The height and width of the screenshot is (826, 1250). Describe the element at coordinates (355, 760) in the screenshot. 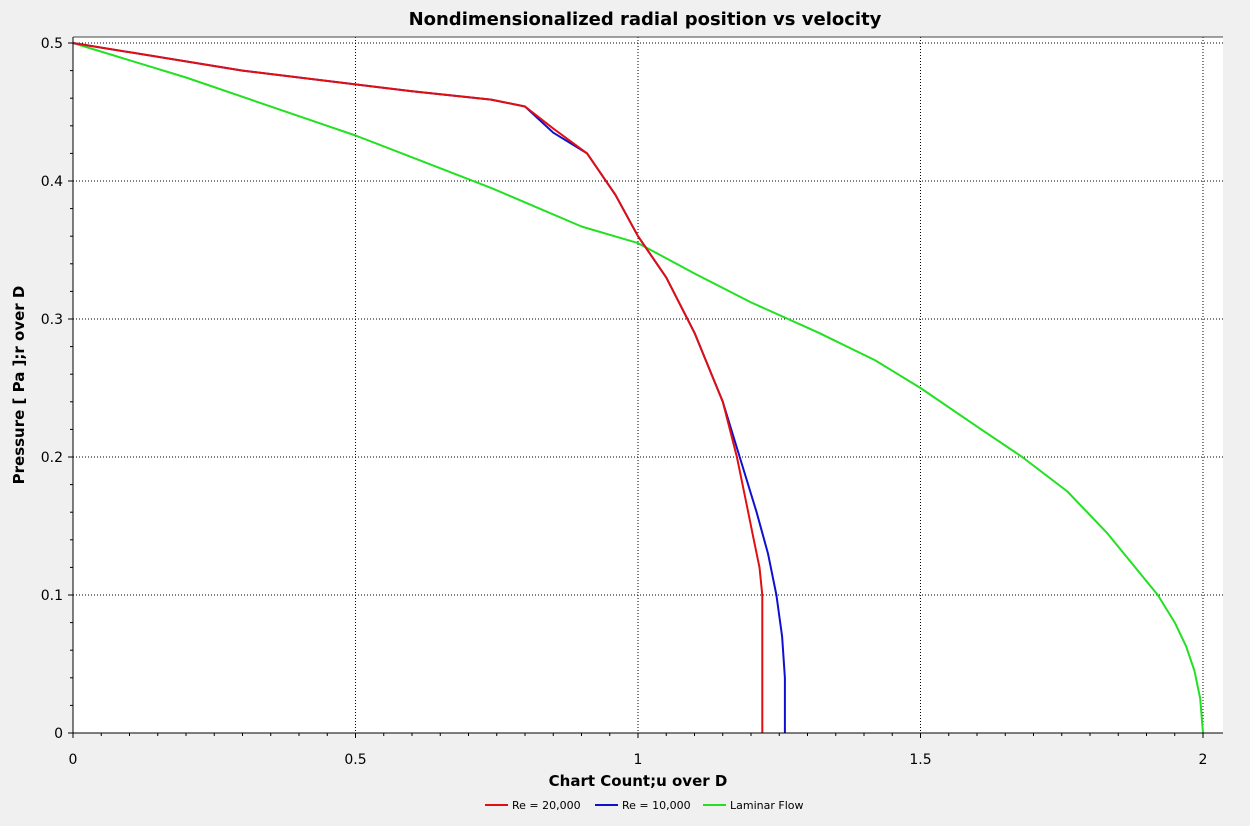

I see `x-tick-label: 0.5` at that location.